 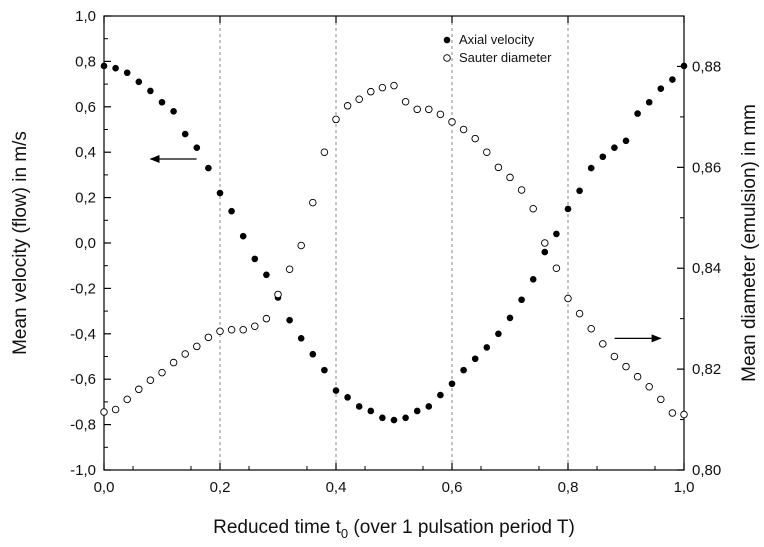 I want to click on x-axis-title-main: Reduced time t, so click(x=277, y=527).